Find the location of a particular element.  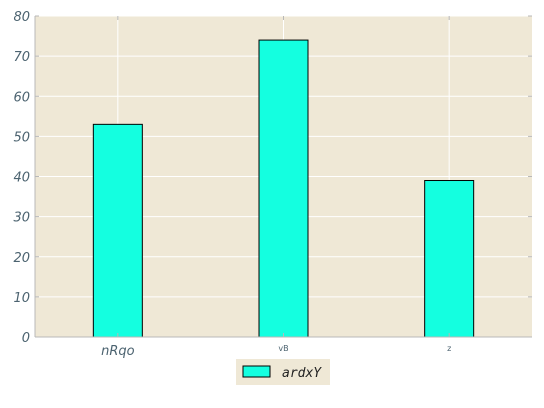

legend-label: ardxY is located at coordinates (302, 373).